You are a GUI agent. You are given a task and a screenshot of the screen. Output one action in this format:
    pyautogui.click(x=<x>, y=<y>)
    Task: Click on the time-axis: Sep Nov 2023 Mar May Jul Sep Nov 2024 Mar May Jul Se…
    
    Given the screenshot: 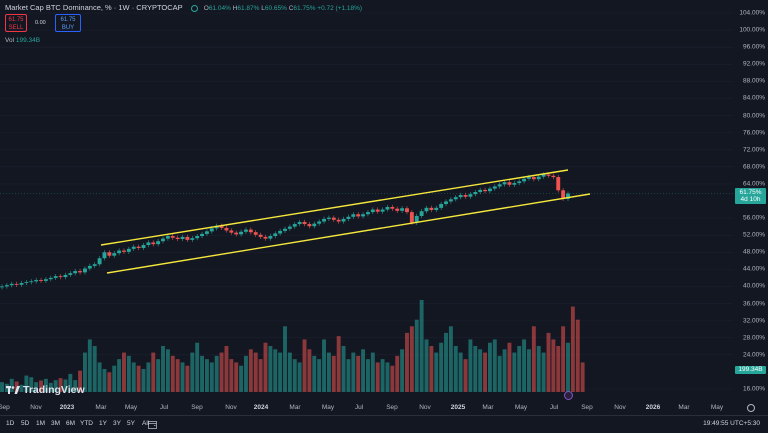 What is the action you would take?
    pyautogui.click(x=366, y=409)
    